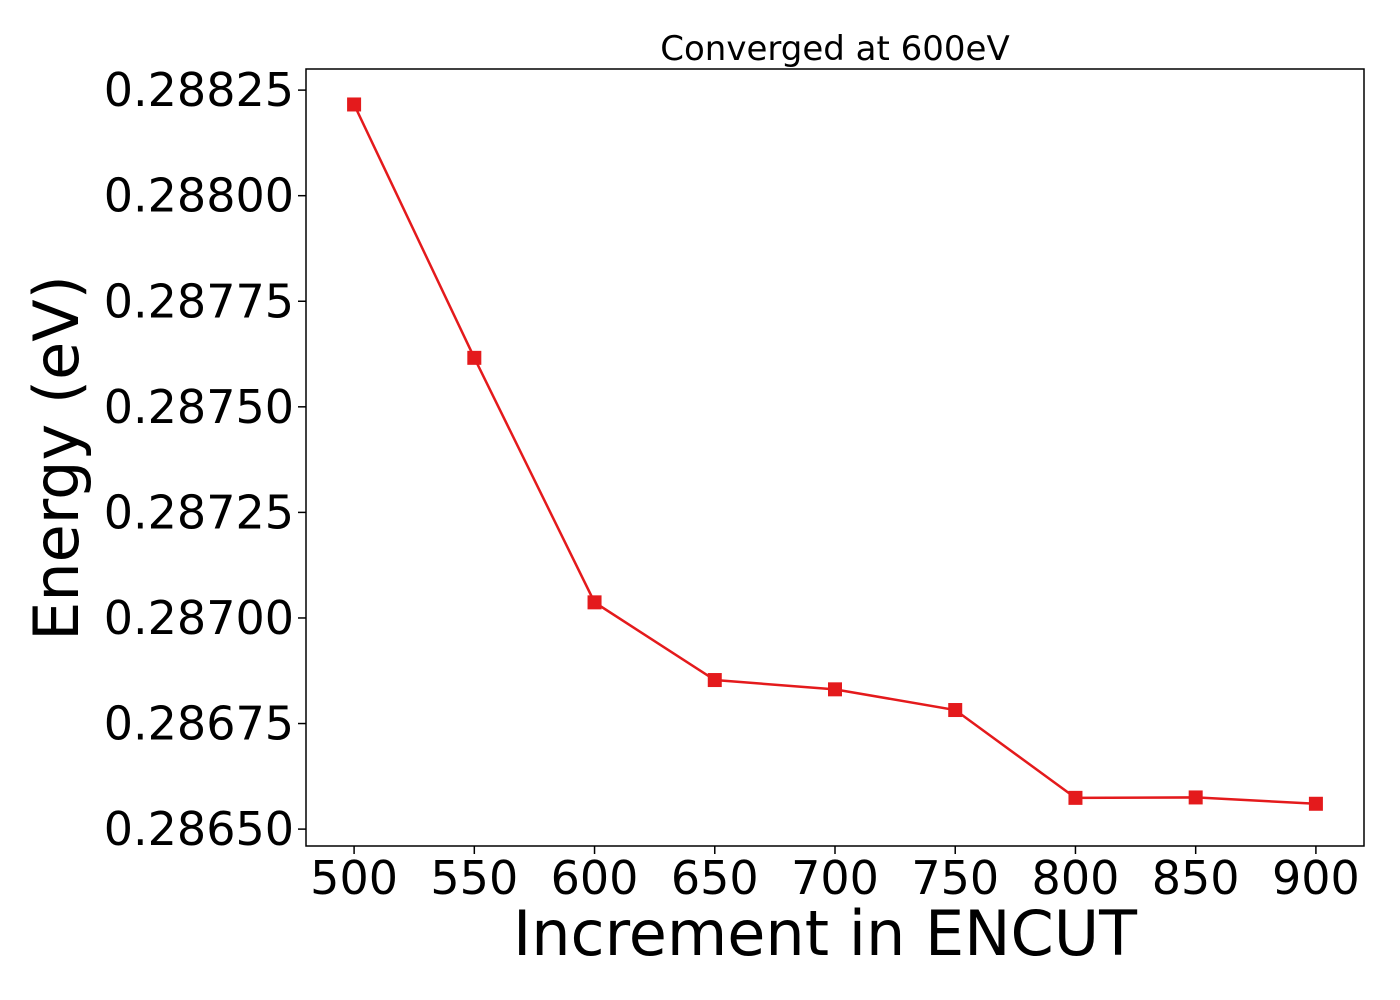 This screenshot has height=1000, width=1400. Describe the element at coordinates (199, 196) in the screenshot. I see `y-tick-label: 0.28800` at that location.